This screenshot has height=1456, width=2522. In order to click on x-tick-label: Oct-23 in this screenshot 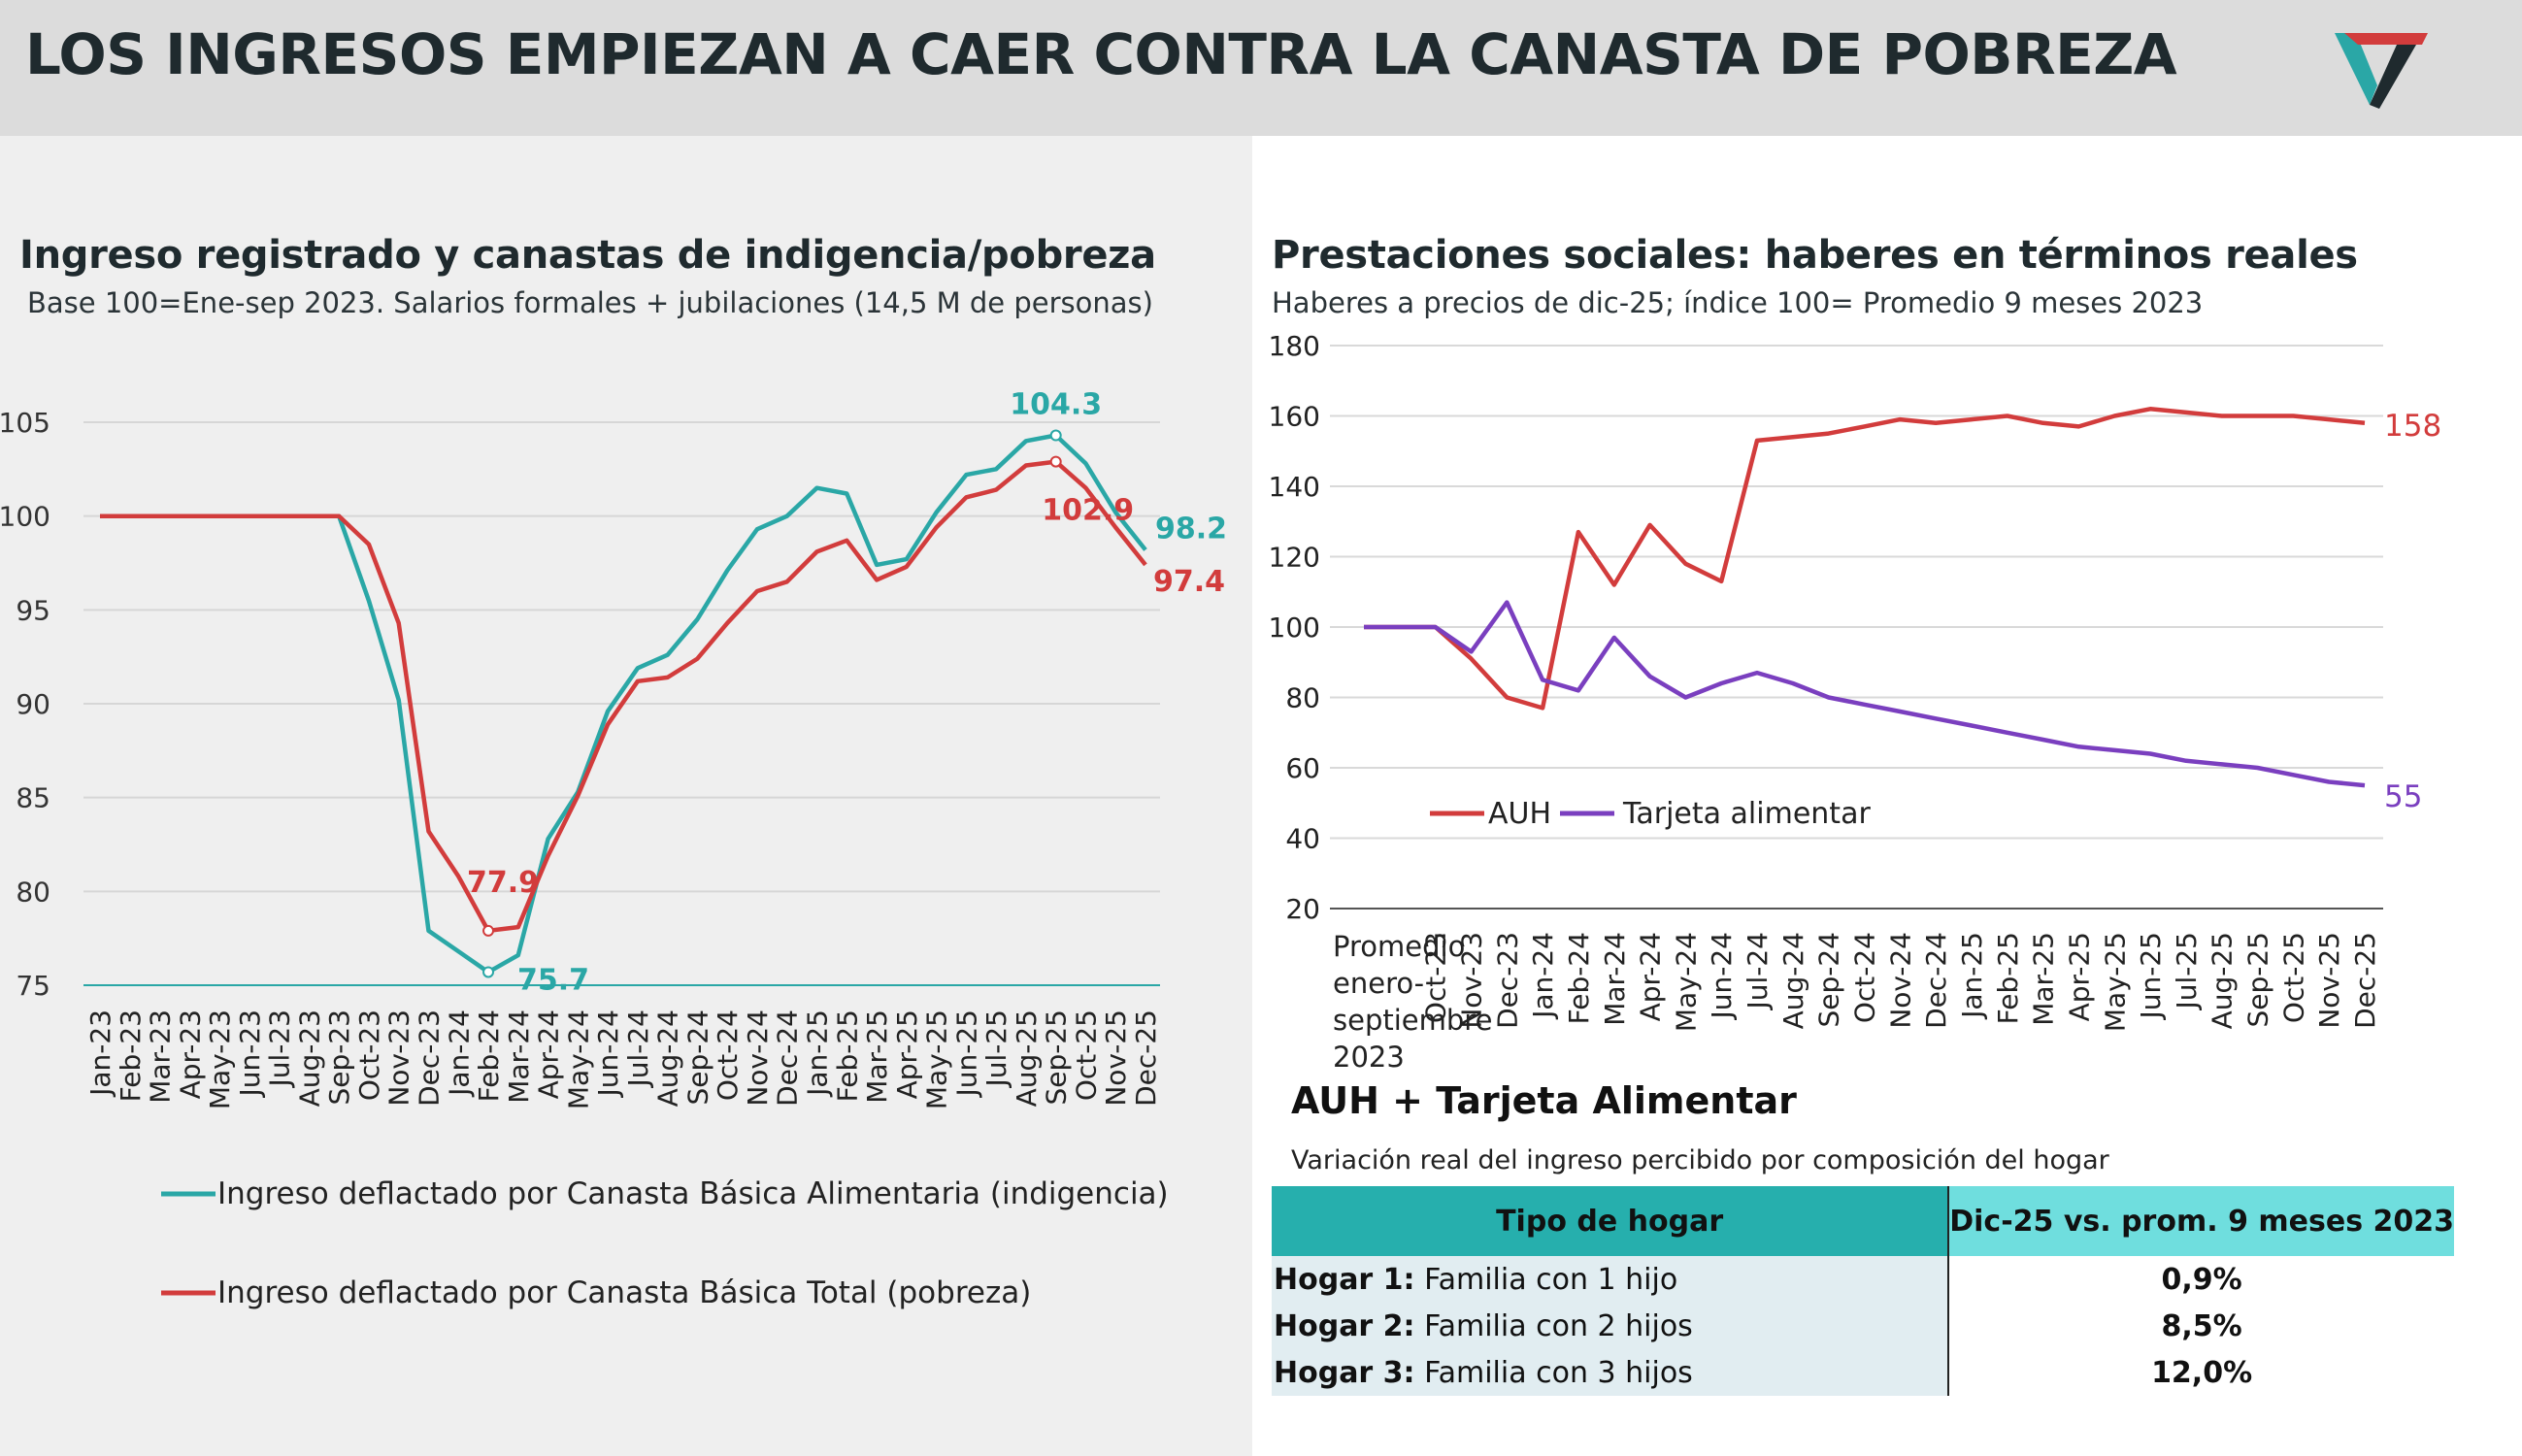, I will do `click(369, 1055)`.